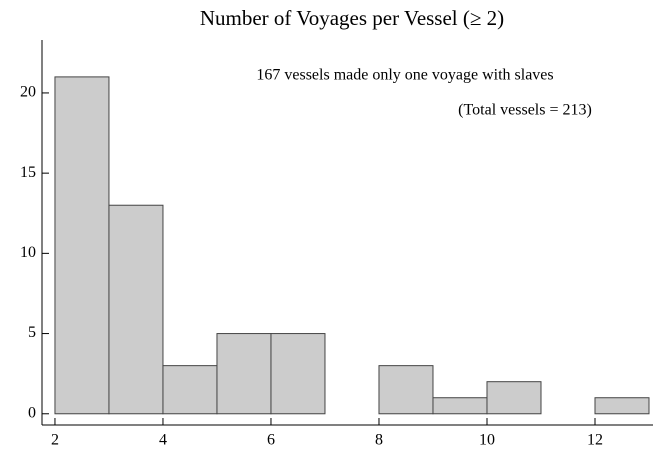 Image resolution: width=653 pixels, height=455 pixels. I want to click on x-tick-label: 12, so click(595, 440).